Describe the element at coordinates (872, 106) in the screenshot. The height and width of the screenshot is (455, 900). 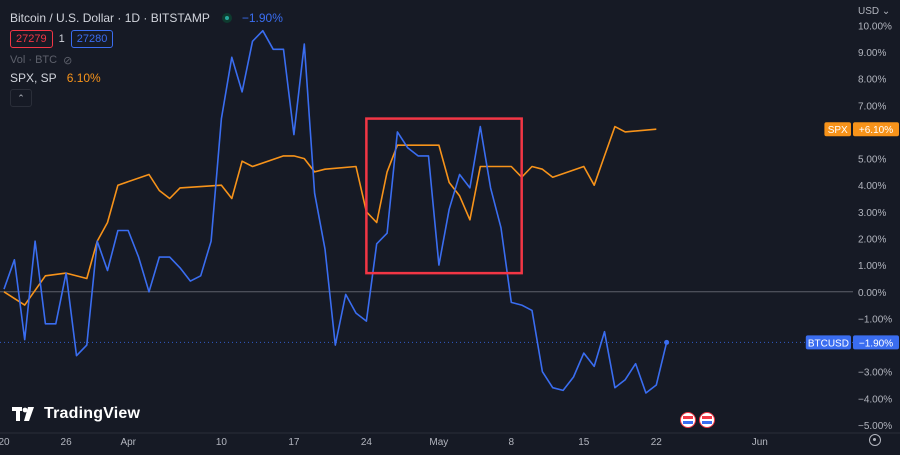
I see `y-tick-label: 7.00%` at that location.